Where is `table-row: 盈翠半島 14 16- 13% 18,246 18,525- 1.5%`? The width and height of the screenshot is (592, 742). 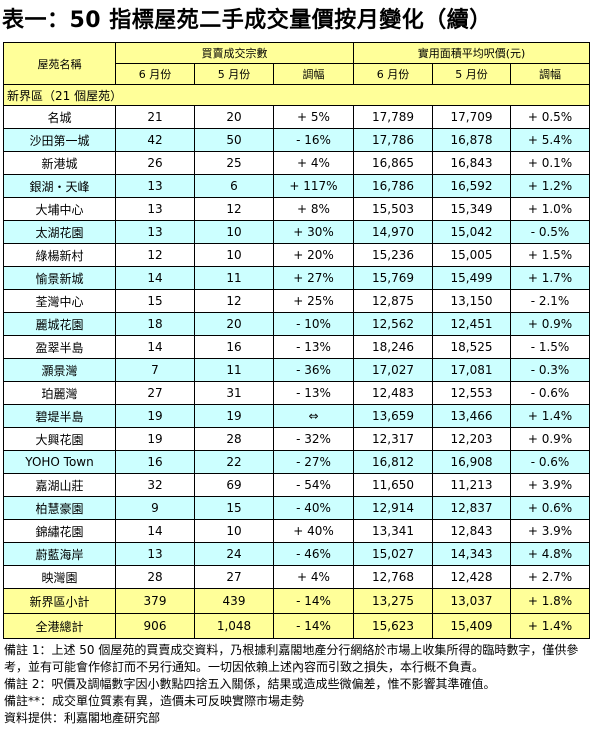
table-row: 盈翠半島 14 16- 13% 18,246 18,525- 1.5% is located at coordinates (297, 347).